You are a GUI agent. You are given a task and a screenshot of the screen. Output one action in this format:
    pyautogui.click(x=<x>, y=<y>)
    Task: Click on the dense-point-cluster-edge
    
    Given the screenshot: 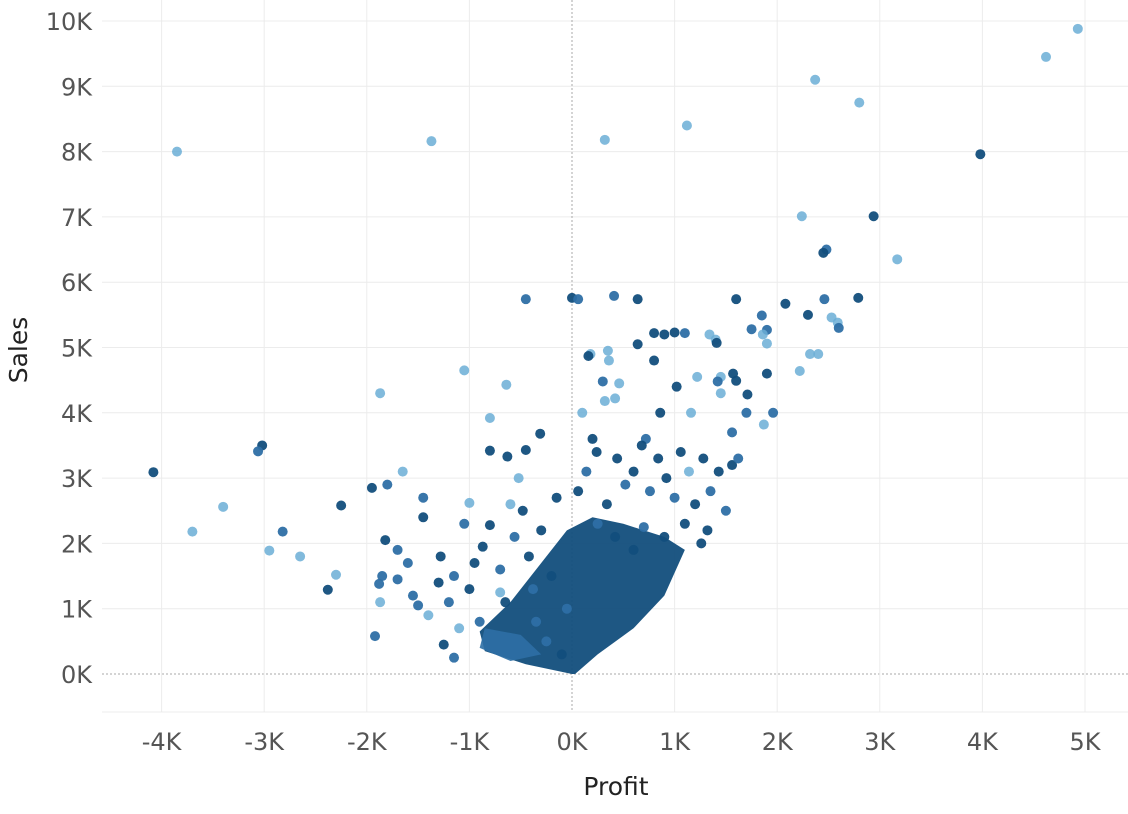 What is the action you would take?
    pyautogui.click(x=510, y=644)
    